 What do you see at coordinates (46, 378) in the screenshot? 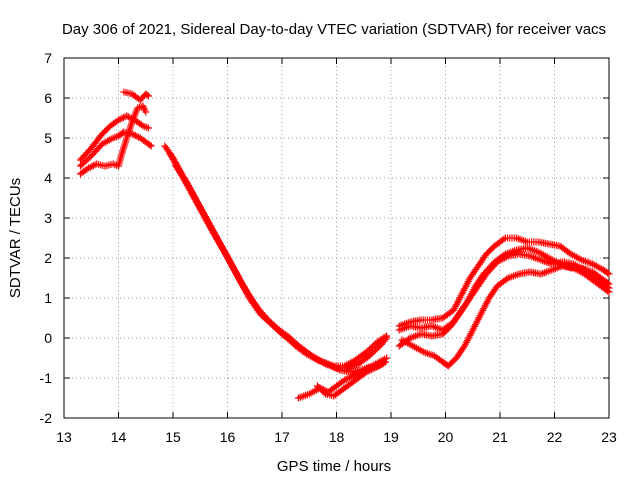
I see `y-tick-label: -1` at bounding box center [46, 378].